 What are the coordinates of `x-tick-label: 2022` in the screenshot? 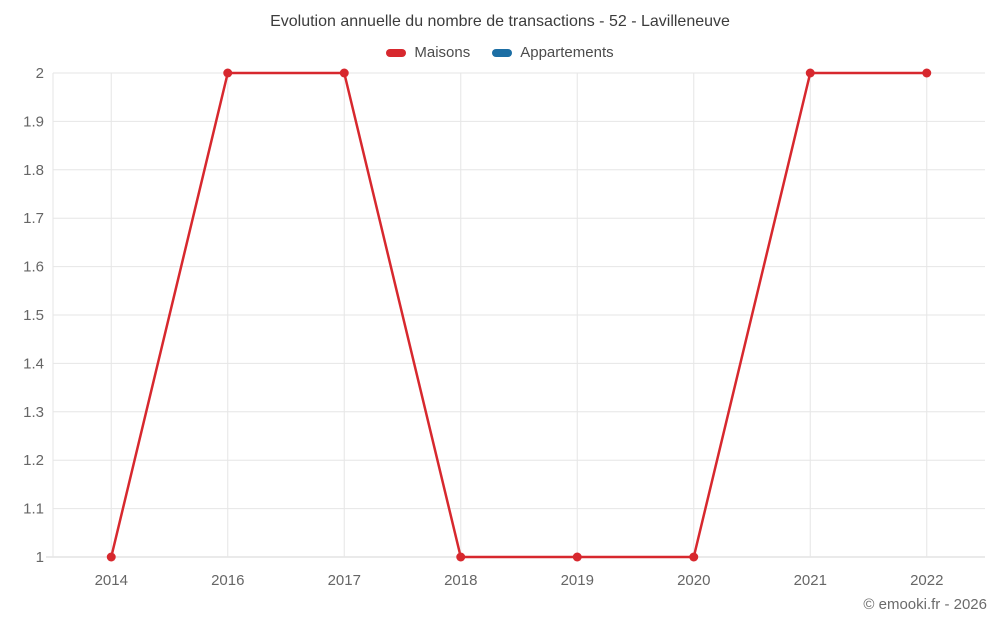 It's located at (926, 580).